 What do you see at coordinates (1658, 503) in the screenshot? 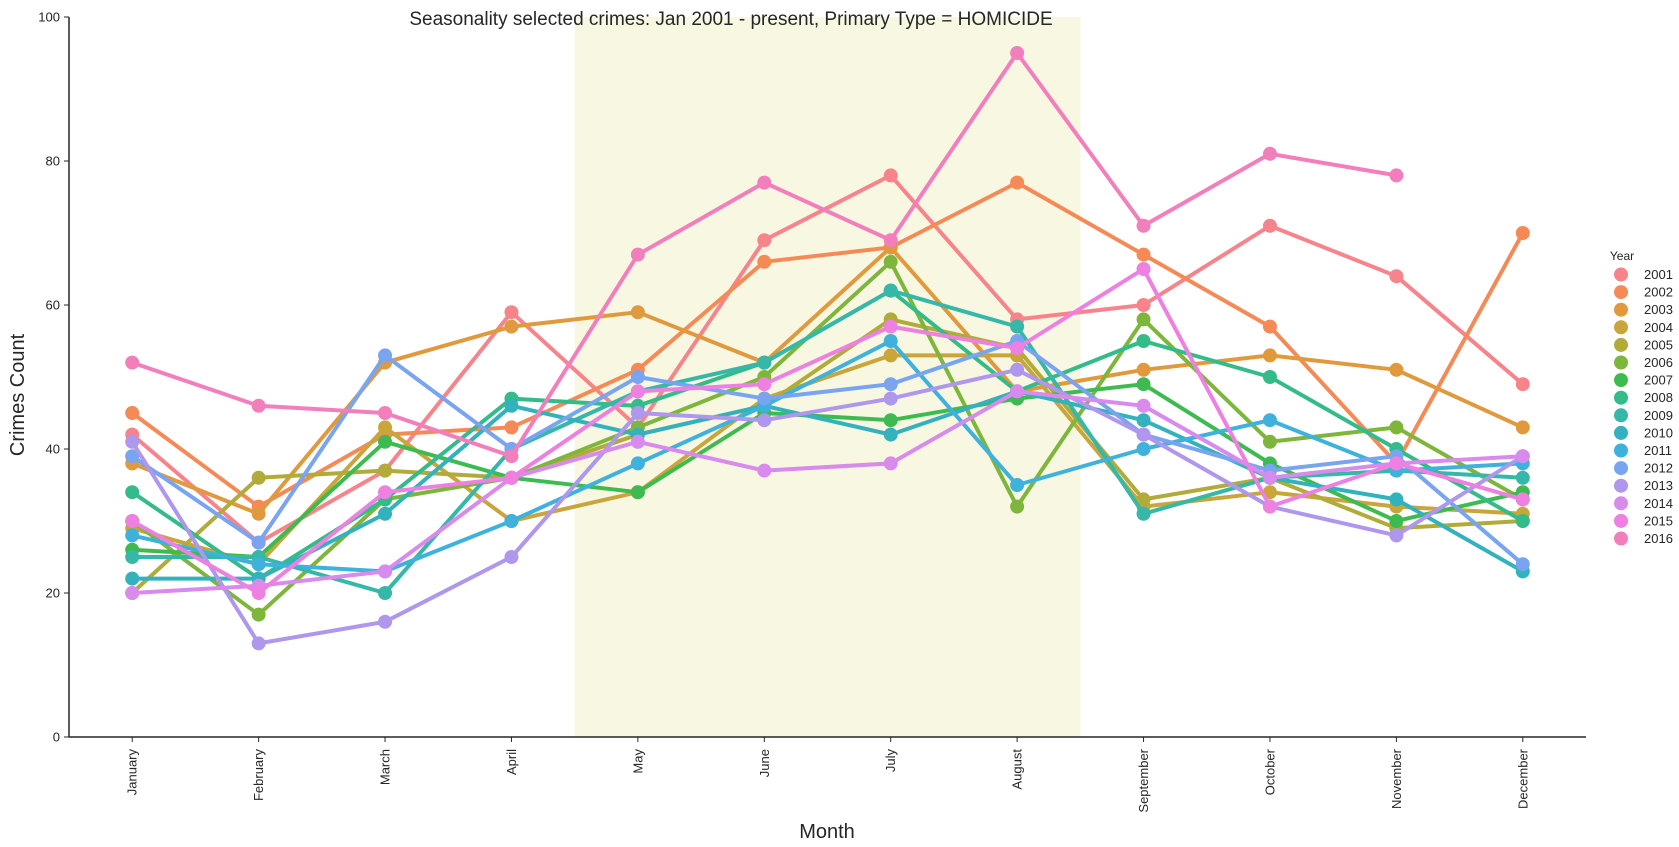
I see `legend-label: 2014` at bounding box center [1658, 503].